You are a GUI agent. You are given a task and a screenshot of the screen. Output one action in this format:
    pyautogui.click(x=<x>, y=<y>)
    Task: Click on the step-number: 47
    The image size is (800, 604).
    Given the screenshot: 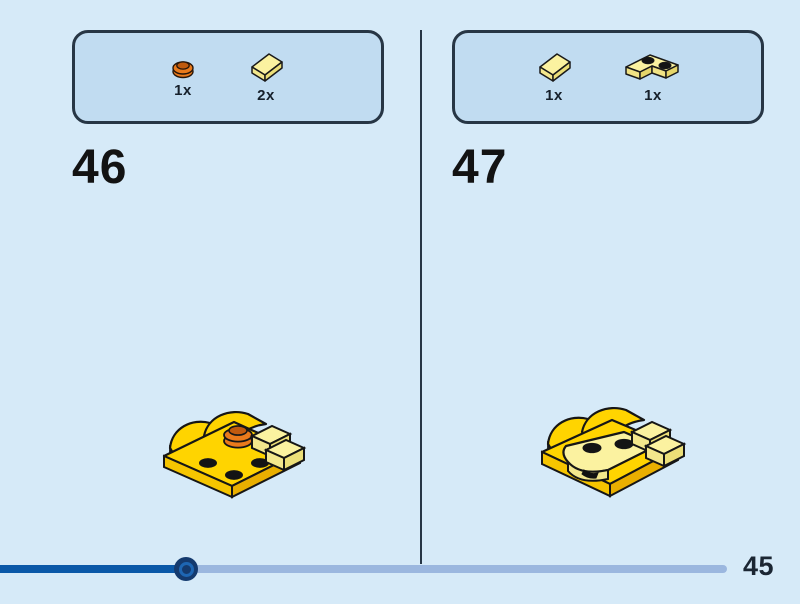 What is the action you would take?
    pyautogui.click(x=480, y=167)
    